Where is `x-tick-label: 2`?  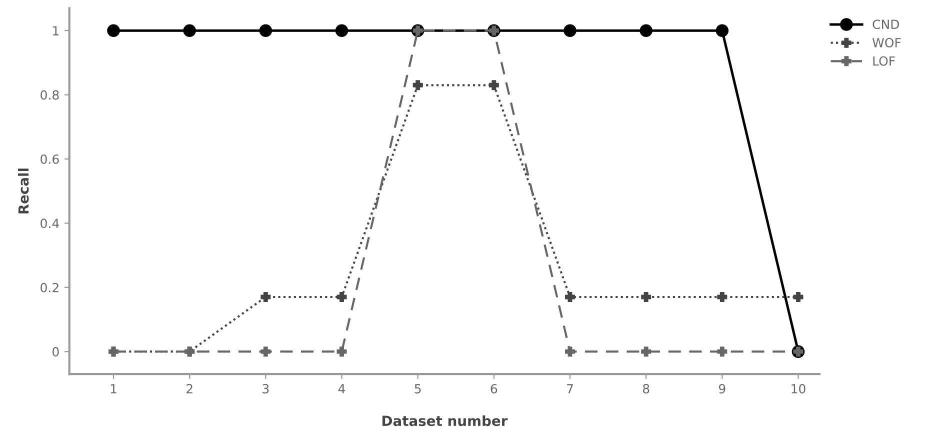 x-tick-label: 2 is located at coordinates (189, 389).